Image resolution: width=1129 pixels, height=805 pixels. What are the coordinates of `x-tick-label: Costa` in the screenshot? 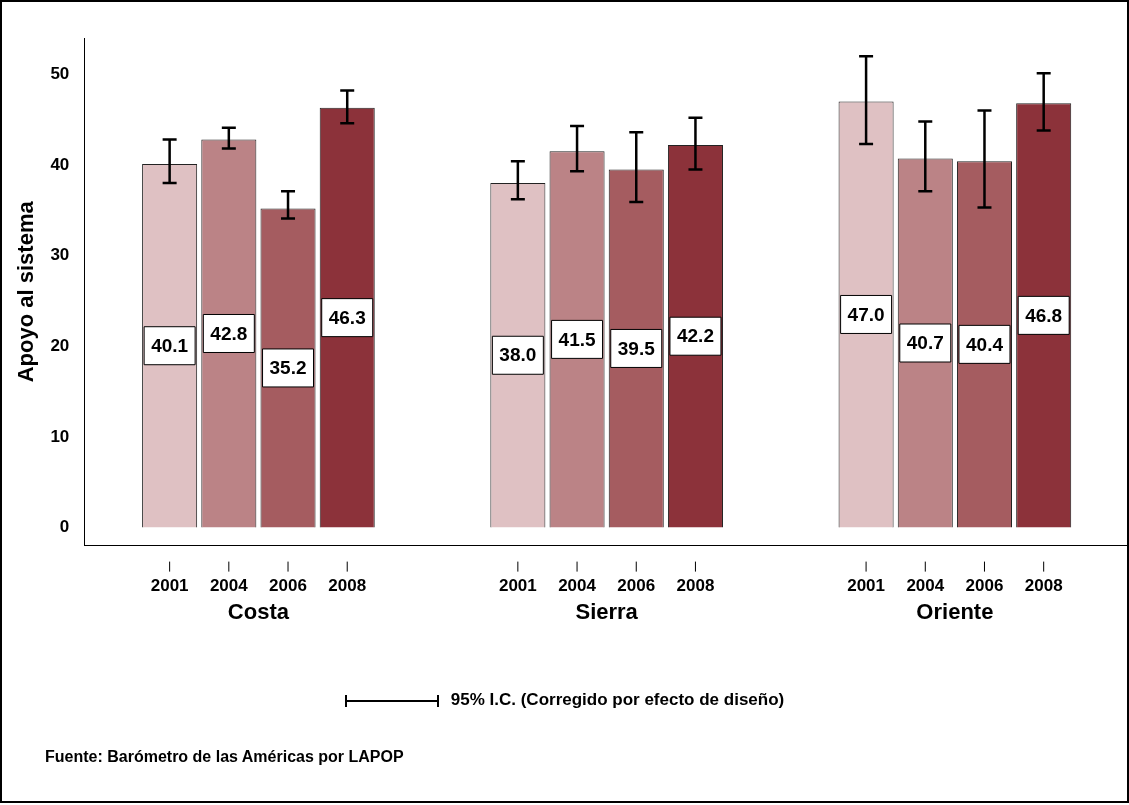 It's located at (258, 611).